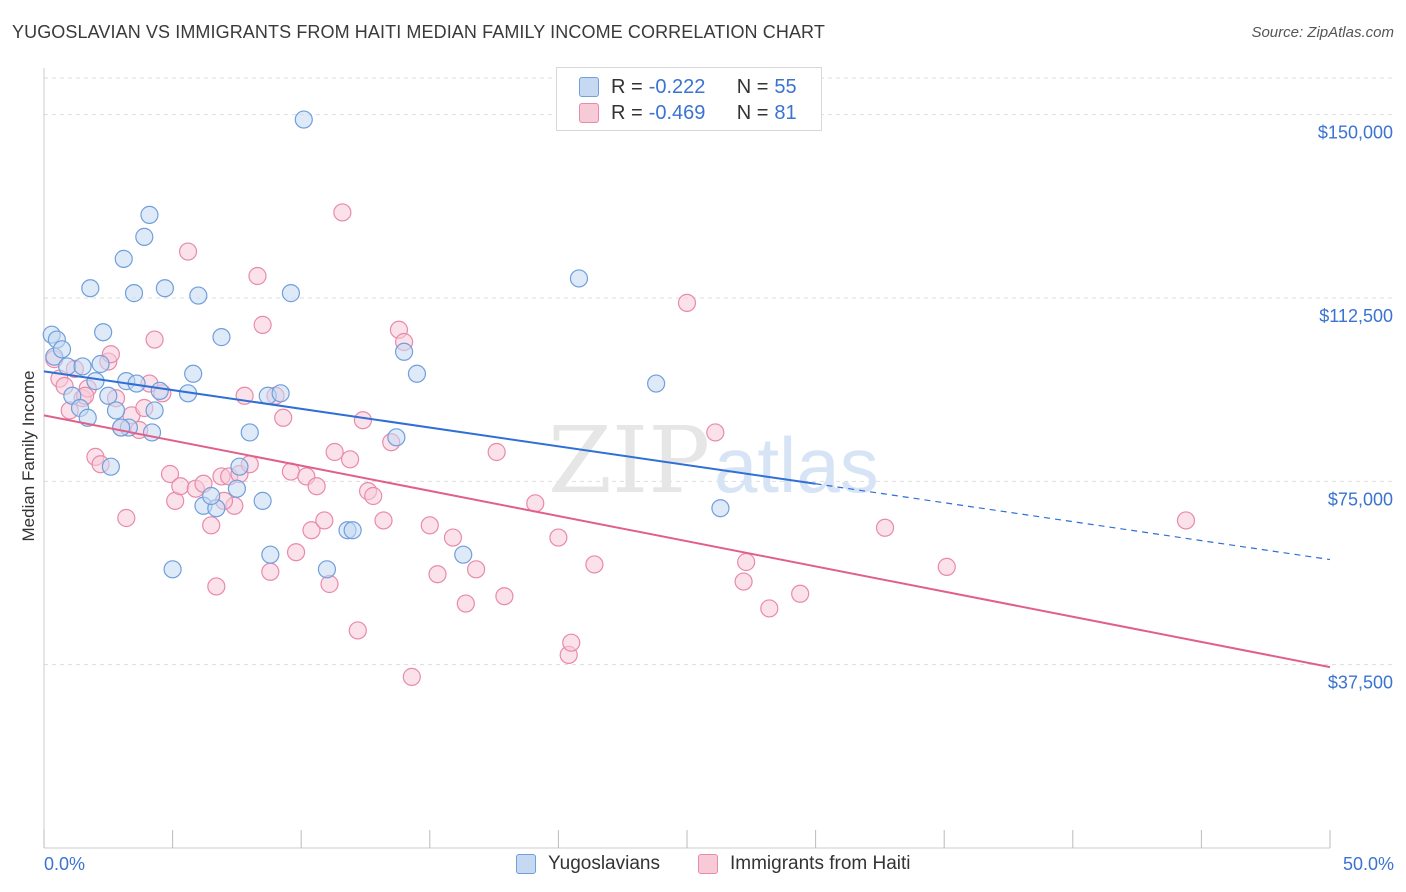 Image resolution: width=1406 pixels, height=892 pixels. What do you see at coordinates (1073, 522) in the screenshot?
I see `trend-line-yugoslavians-extension` at bounding box center [1073, 522].